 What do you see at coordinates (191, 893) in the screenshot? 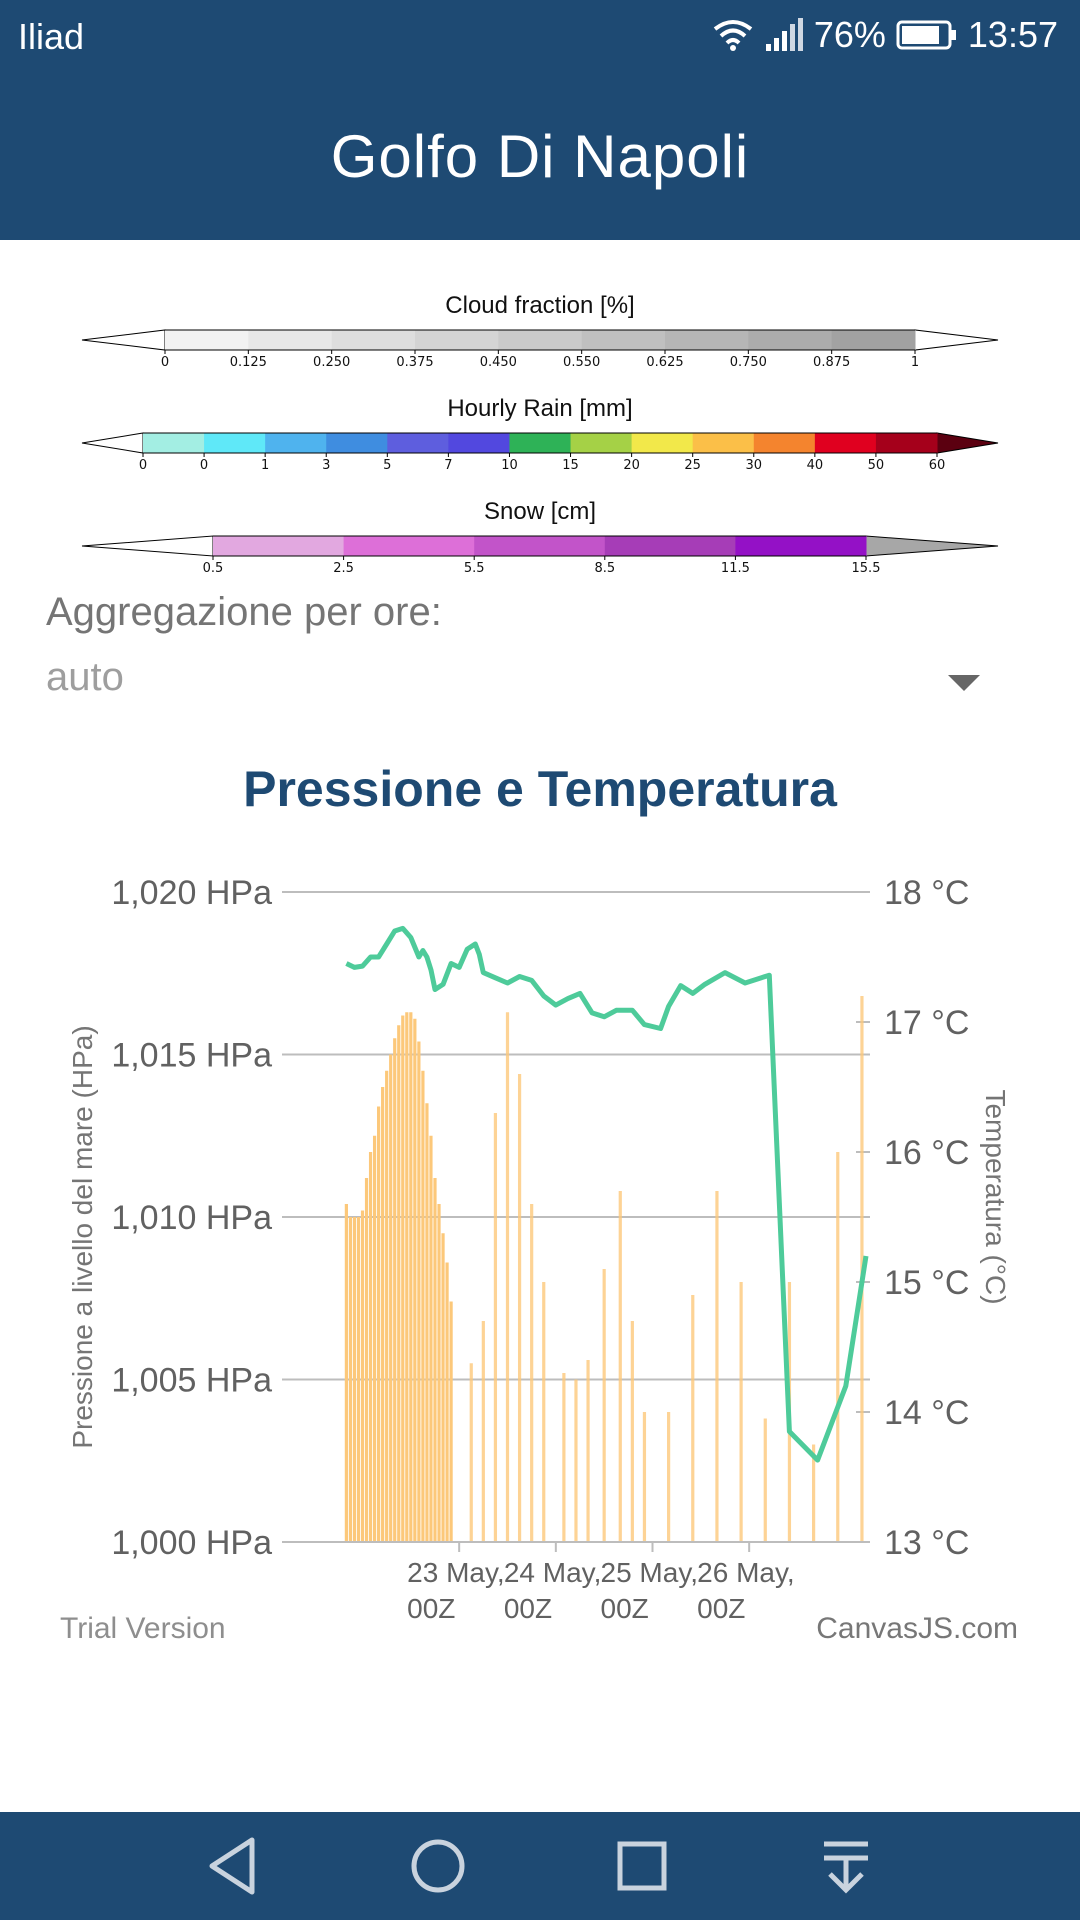
I see `y-left-tick-label: 1,020 HPa` at bounding box center [191, 893].